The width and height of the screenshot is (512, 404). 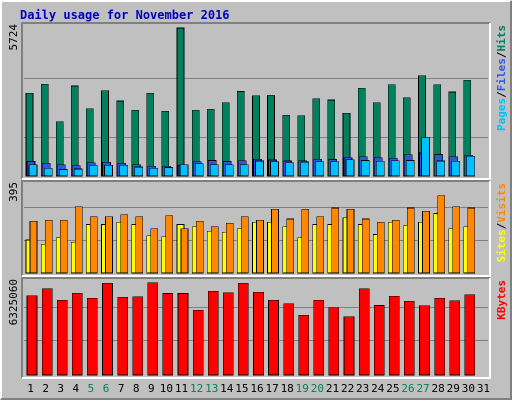 What do you see at coordinates (501, 300) in the screenshot?
I see `legend-kbytes: KBytes` at bounding box center [501, 300].